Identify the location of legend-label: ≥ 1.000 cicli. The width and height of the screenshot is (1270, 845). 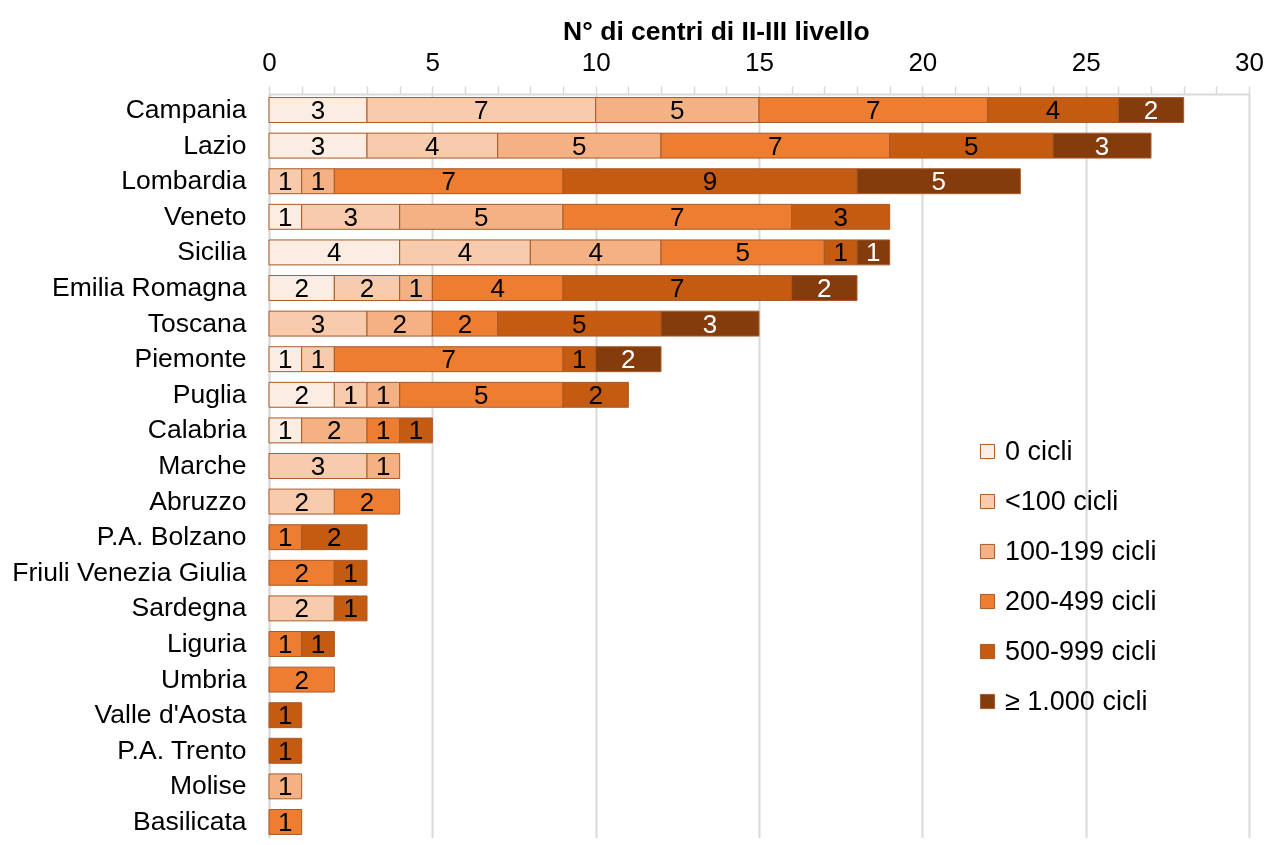
(1076, 700).